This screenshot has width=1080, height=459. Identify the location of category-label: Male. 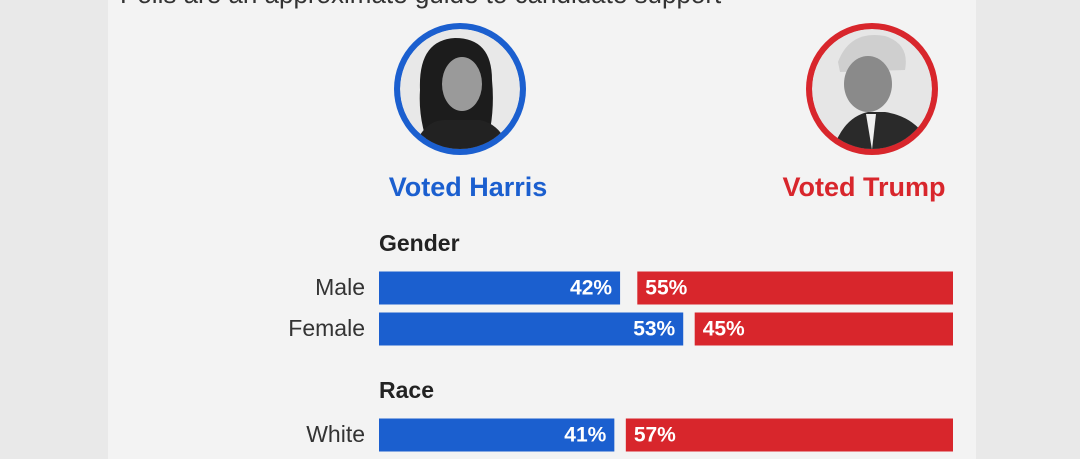
(340, 287).